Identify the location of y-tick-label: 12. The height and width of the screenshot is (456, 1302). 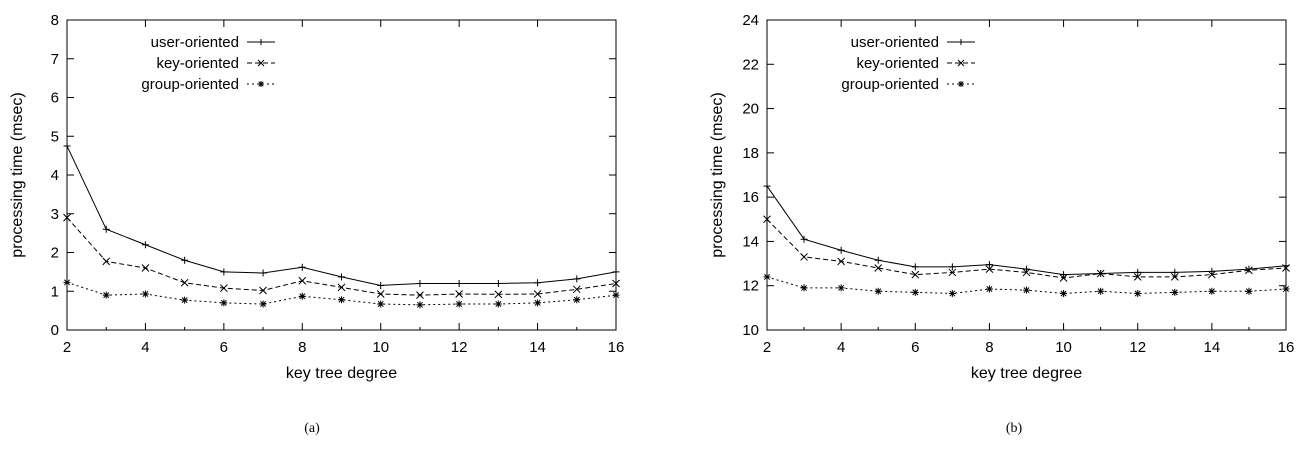
(750, 286).